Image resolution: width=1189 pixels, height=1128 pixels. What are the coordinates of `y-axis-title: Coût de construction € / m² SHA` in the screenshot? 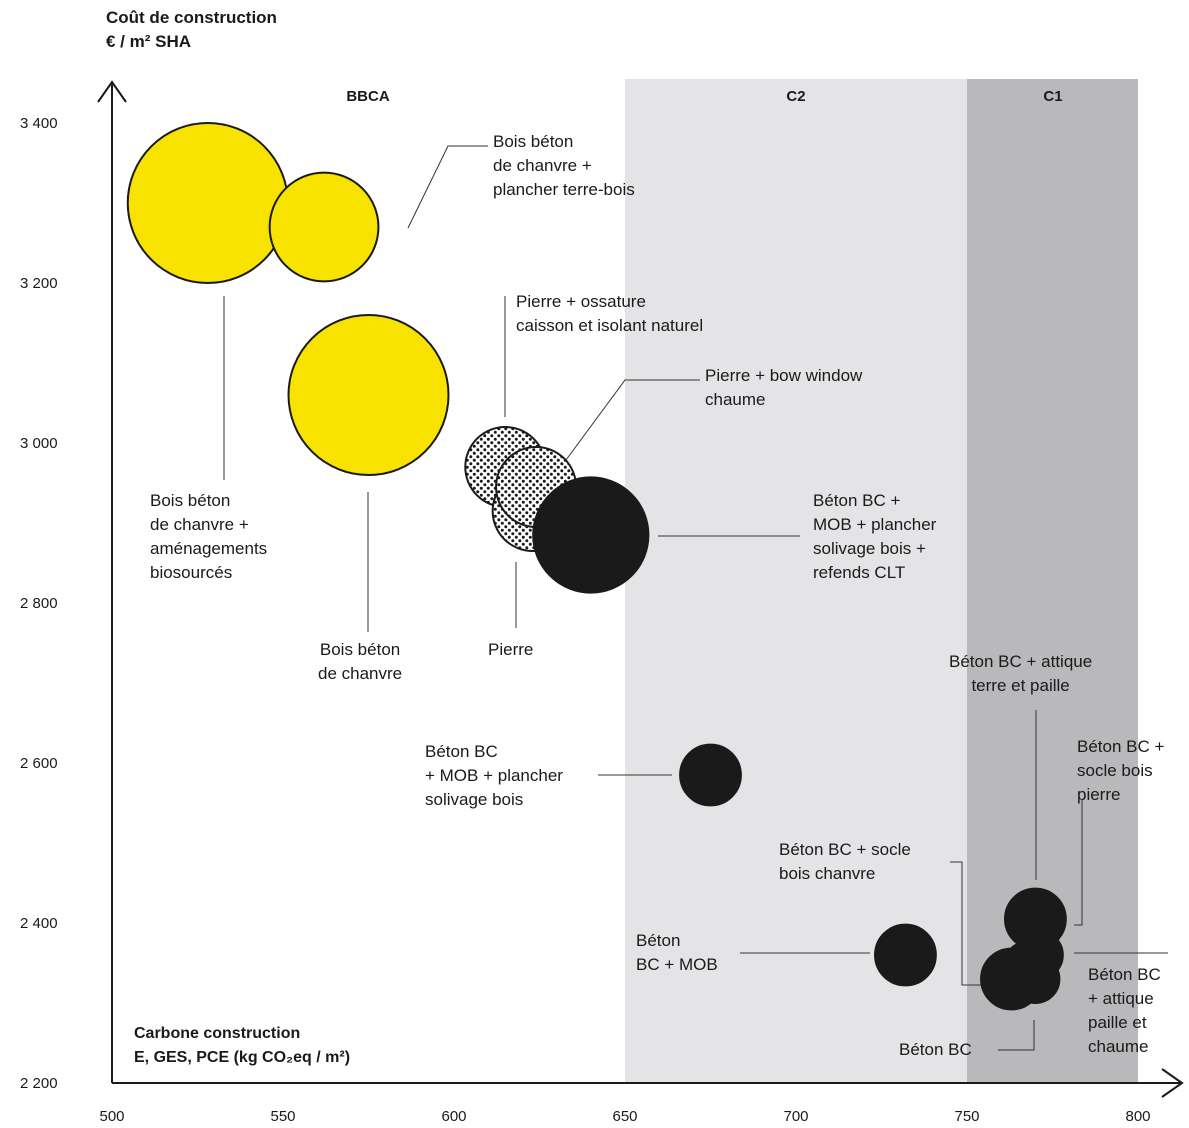 It's located at (191, 30).